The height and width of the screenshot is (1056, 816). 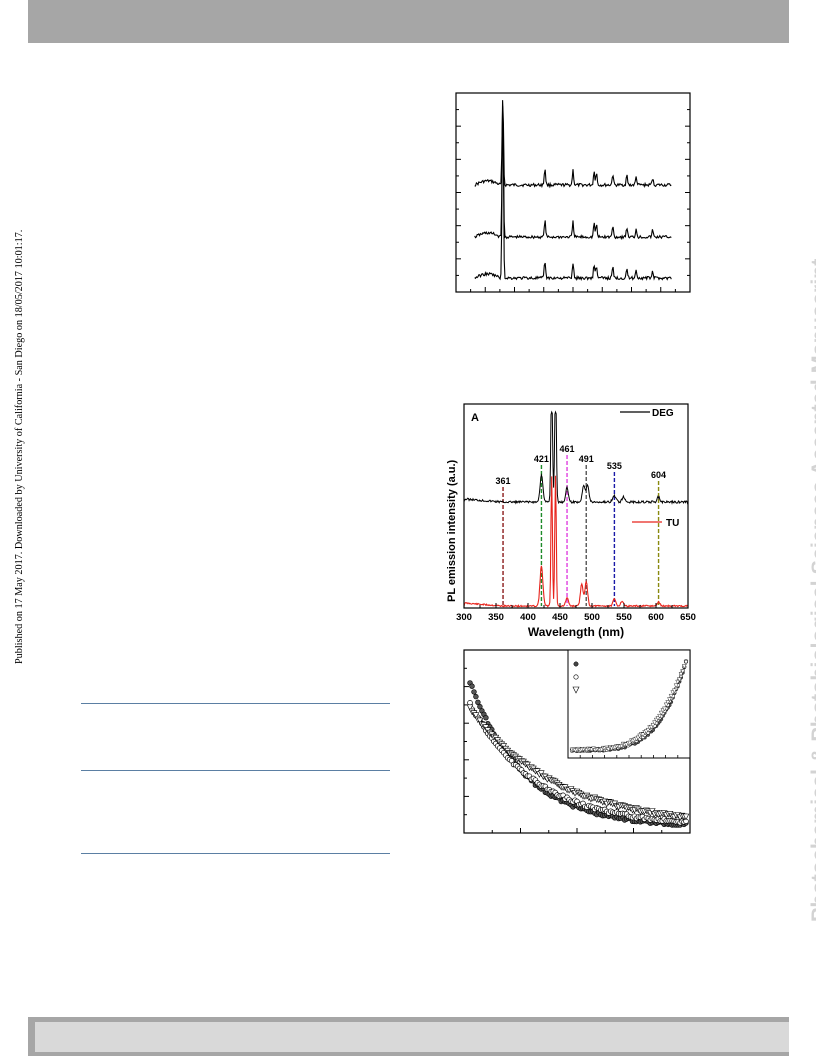 I want to click on panel-label: A, so click(x=475, y=418).